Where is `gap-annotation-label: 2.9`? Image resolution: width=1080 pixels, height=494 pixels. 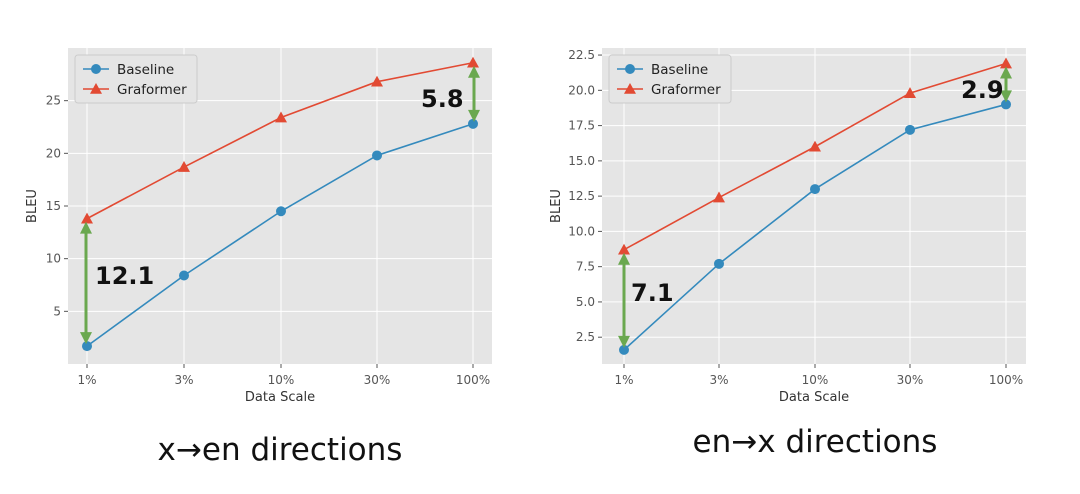 gap-annotation-label: 2.9 is located at coordinates (982, 90).